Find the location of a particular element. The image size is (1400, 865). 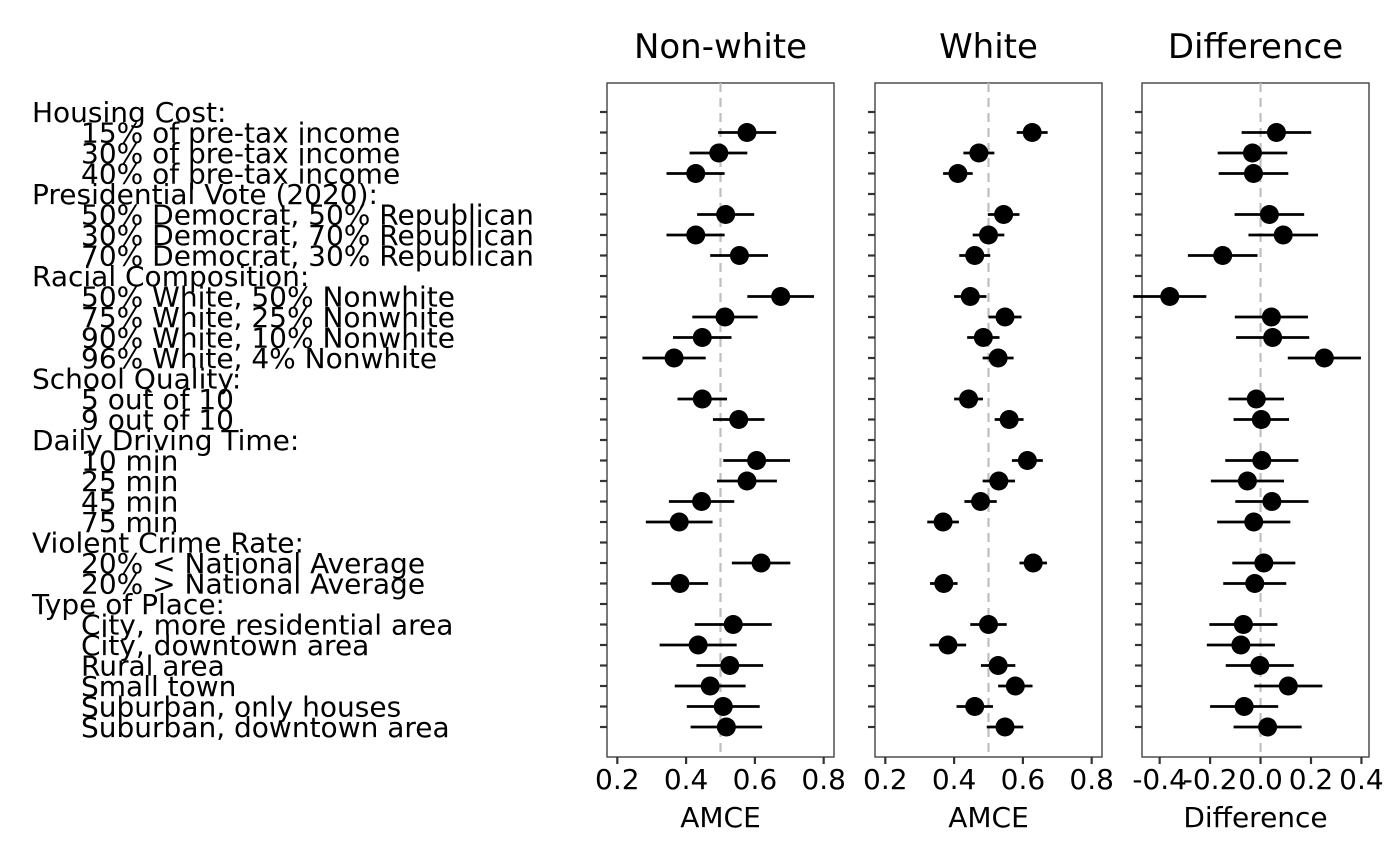

row-label: 5 out of 10 is located at coordinates (157, 399).